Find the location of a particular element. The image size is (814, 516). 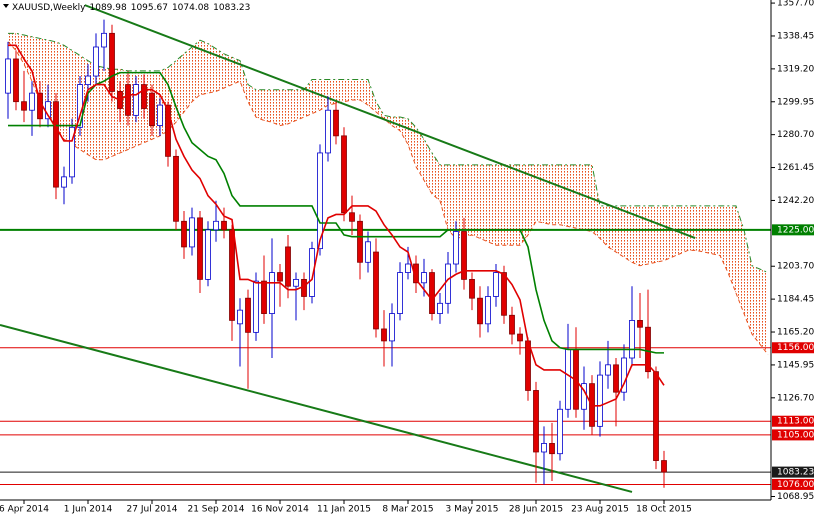

y-tick-label: 1145.95 is located at coordinates (795, 365).